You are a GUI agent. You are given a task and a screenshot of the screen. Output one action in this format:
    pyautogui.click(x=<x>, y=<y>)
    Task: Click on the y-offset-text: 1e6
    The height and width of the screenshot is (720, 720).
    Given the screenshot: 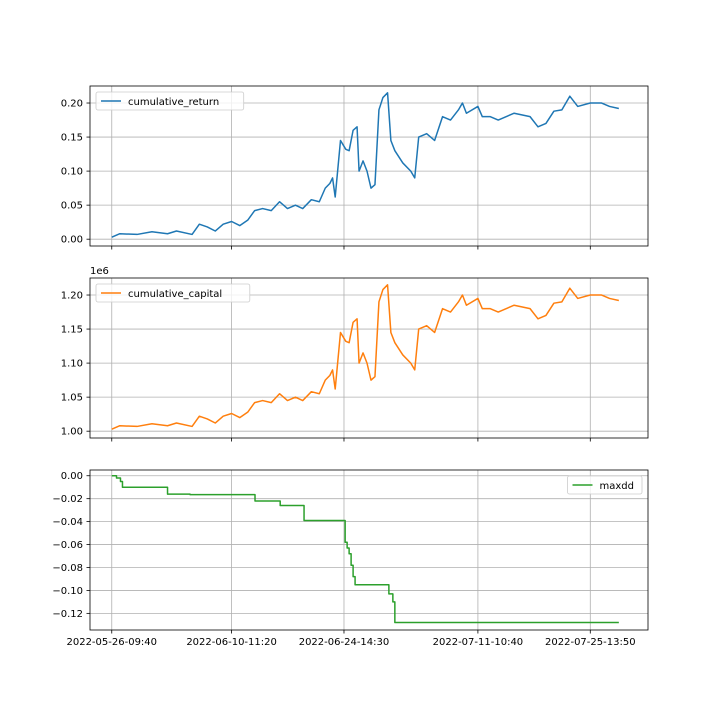 What is the action you would take?
    pyautogui.click(x=99, y=271)
    